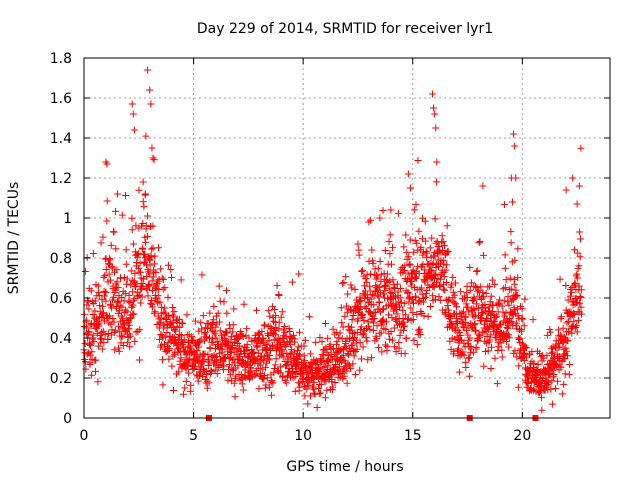 The width and height of the screenshot is (640, 480). Describe the element at coordinates (303, 436) in the screenshot. I see `x-tick-label: 10` at that location.